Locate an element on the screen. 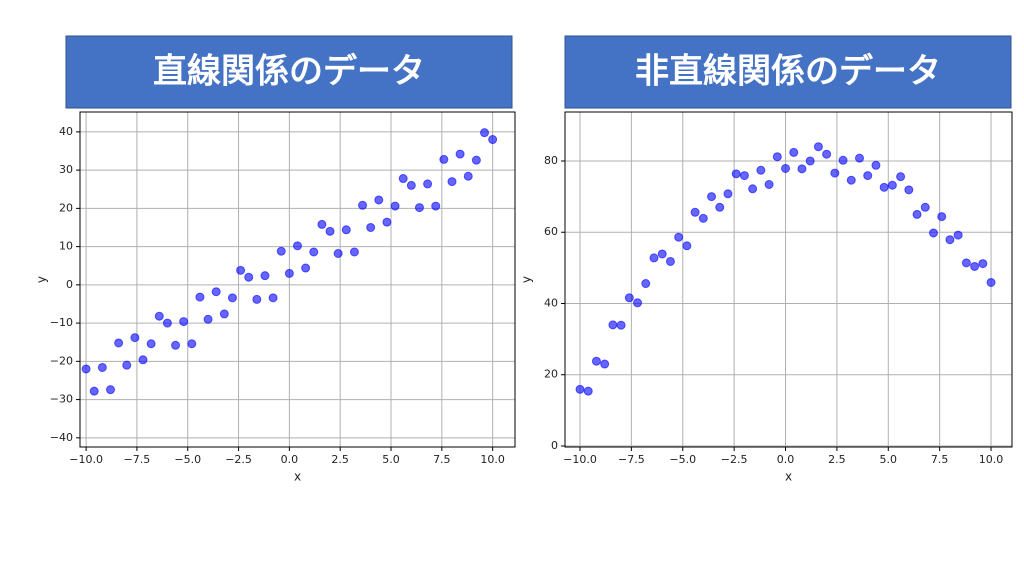 The width and height of the screenshot is (1024, 576). chart-title: 非直線関係のデータ is located at coordinates (788, 72).